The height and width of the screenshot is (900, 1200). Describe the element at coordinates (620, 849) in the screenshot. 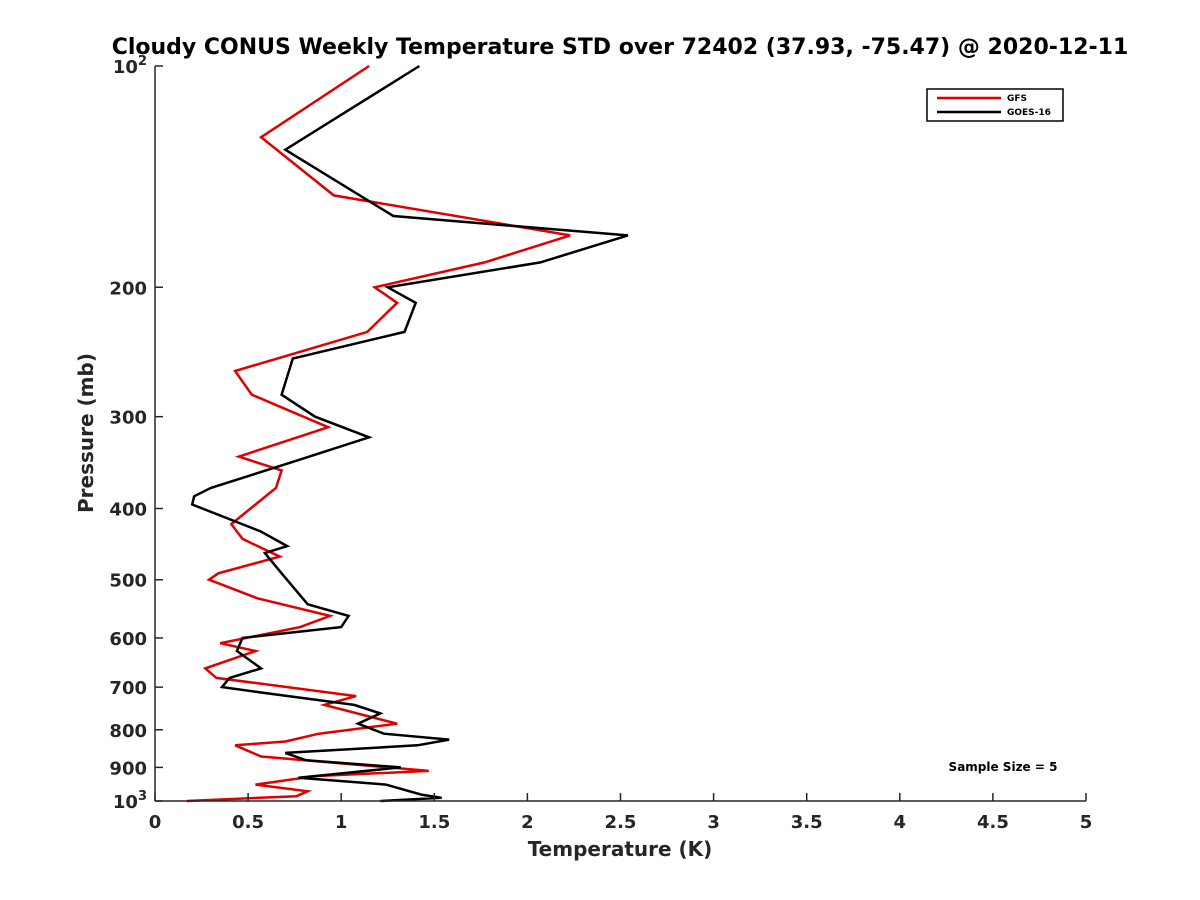

I see `x-axis-label: Temperature (K)` at that location.